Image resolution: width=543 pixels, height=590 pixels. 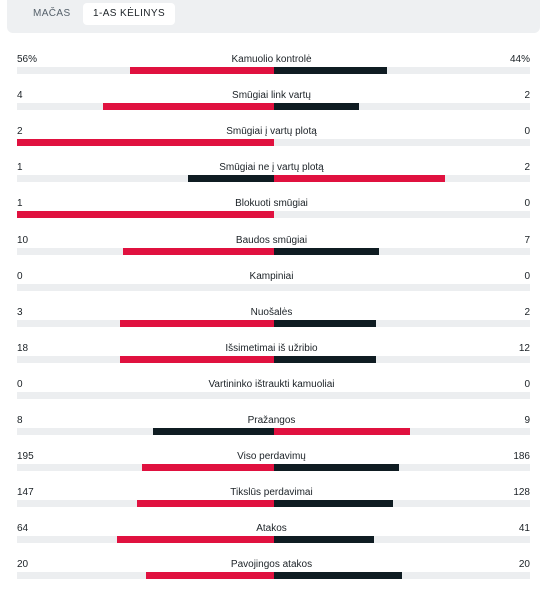 I want to click on stat-row: 20 Pavojingos atakos 20, so click(x=271, y=569).